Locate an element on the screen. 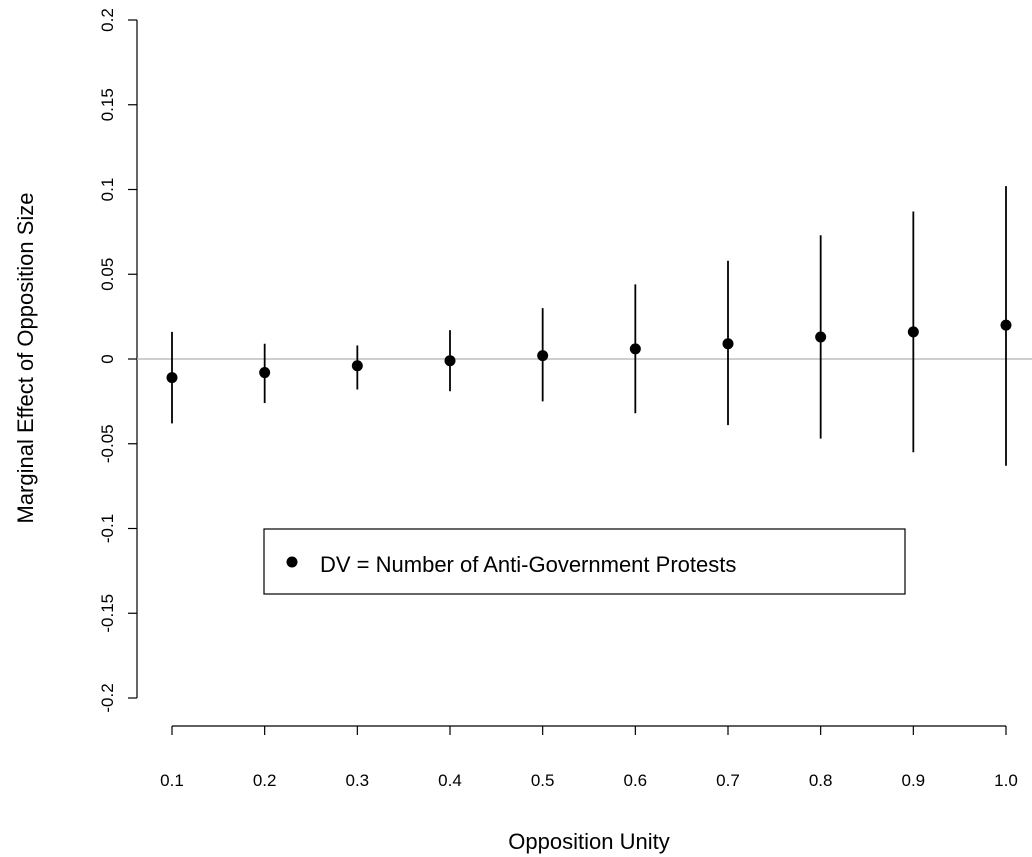 The height and width of the screenshot is (857, 1032). x-tick-label: 0.3 is located at coordinates (358, 780).